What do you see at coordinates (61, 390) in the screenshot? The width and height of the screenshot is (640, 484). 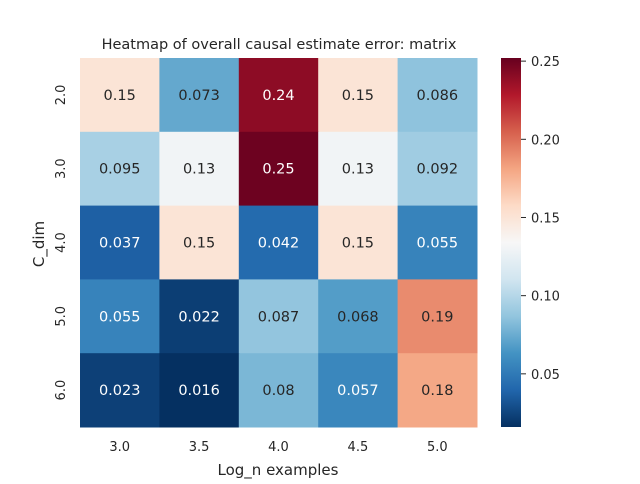 I see `y-tick-label: 6.0` at bounding box center [61, 390].